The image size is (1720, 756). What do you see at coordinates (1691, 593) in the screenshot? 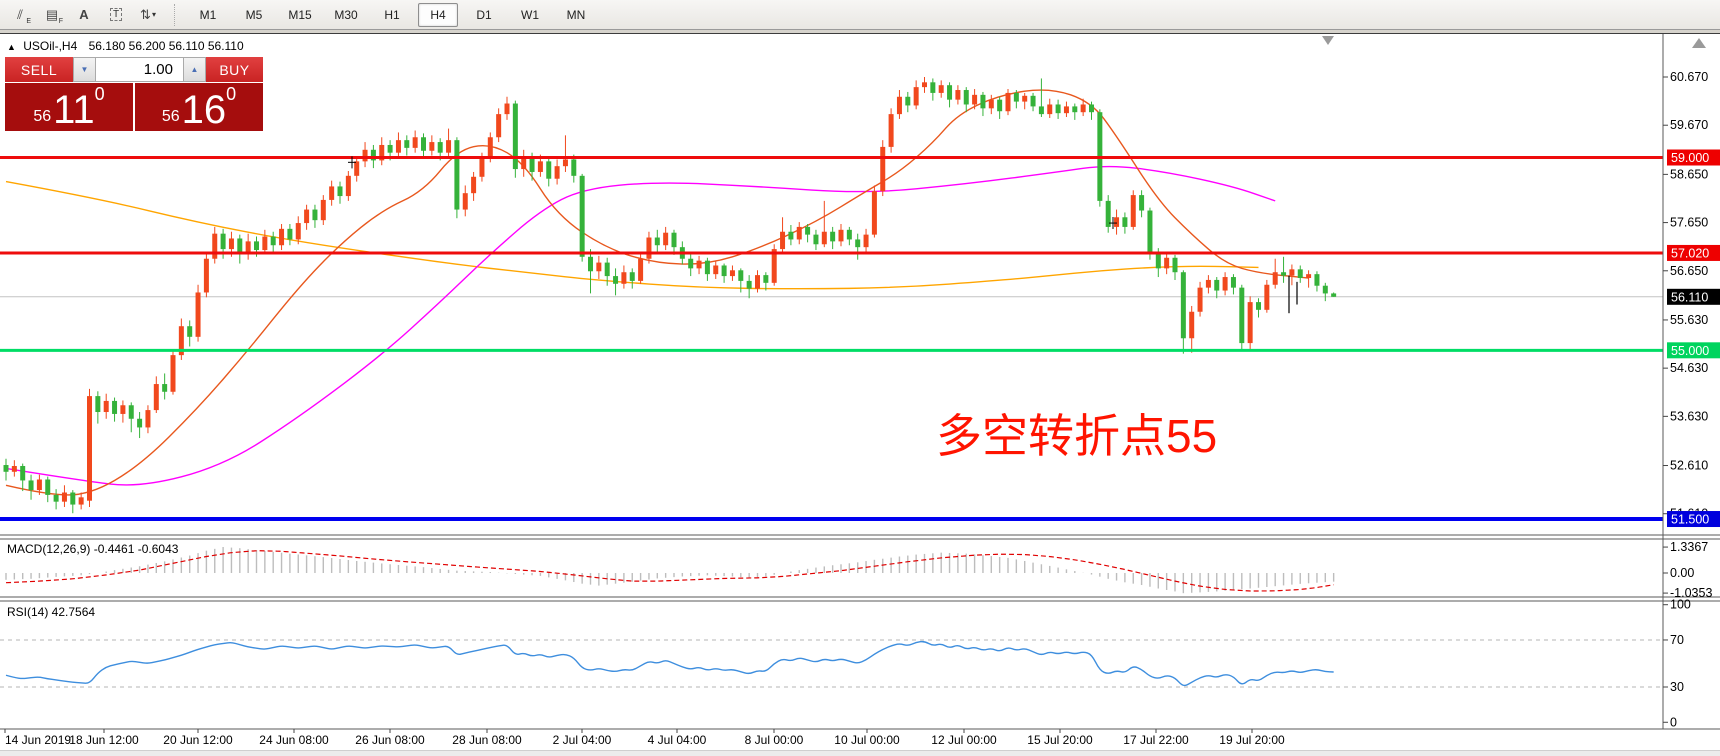
I see `macd-tick-label: -1.0353` at bounding box center [1691, 593].